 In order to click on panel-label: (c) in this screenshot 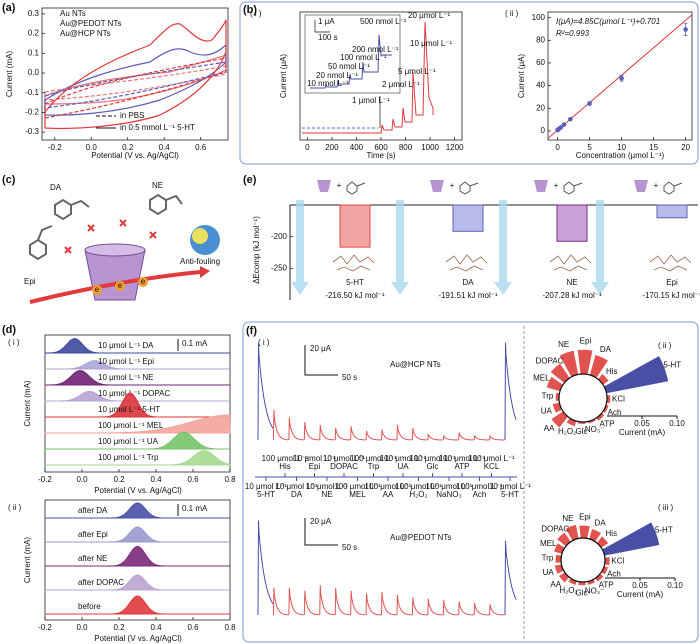, I will do `click(9, 180)`.